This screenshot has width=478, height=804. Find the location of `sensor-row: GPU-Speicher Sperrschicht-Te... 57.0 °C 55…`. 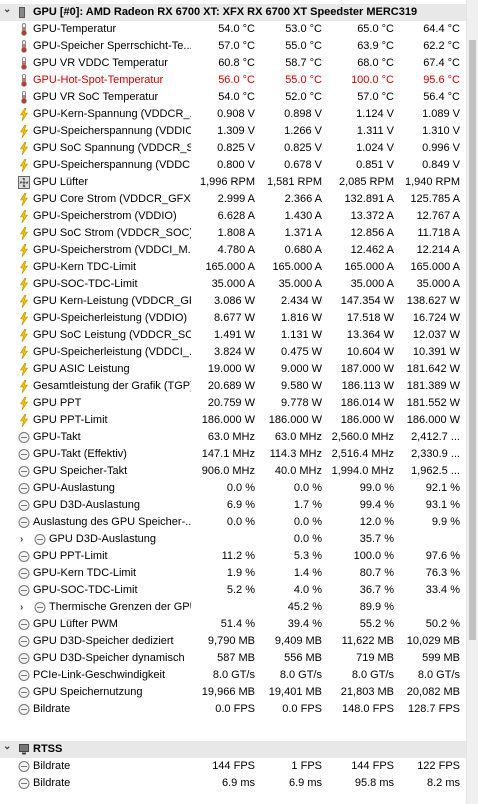

sensor-row: GPU-Speicher Sperrschicht-Te... 57.0 °C 55… is located at coordinates (233, 46).